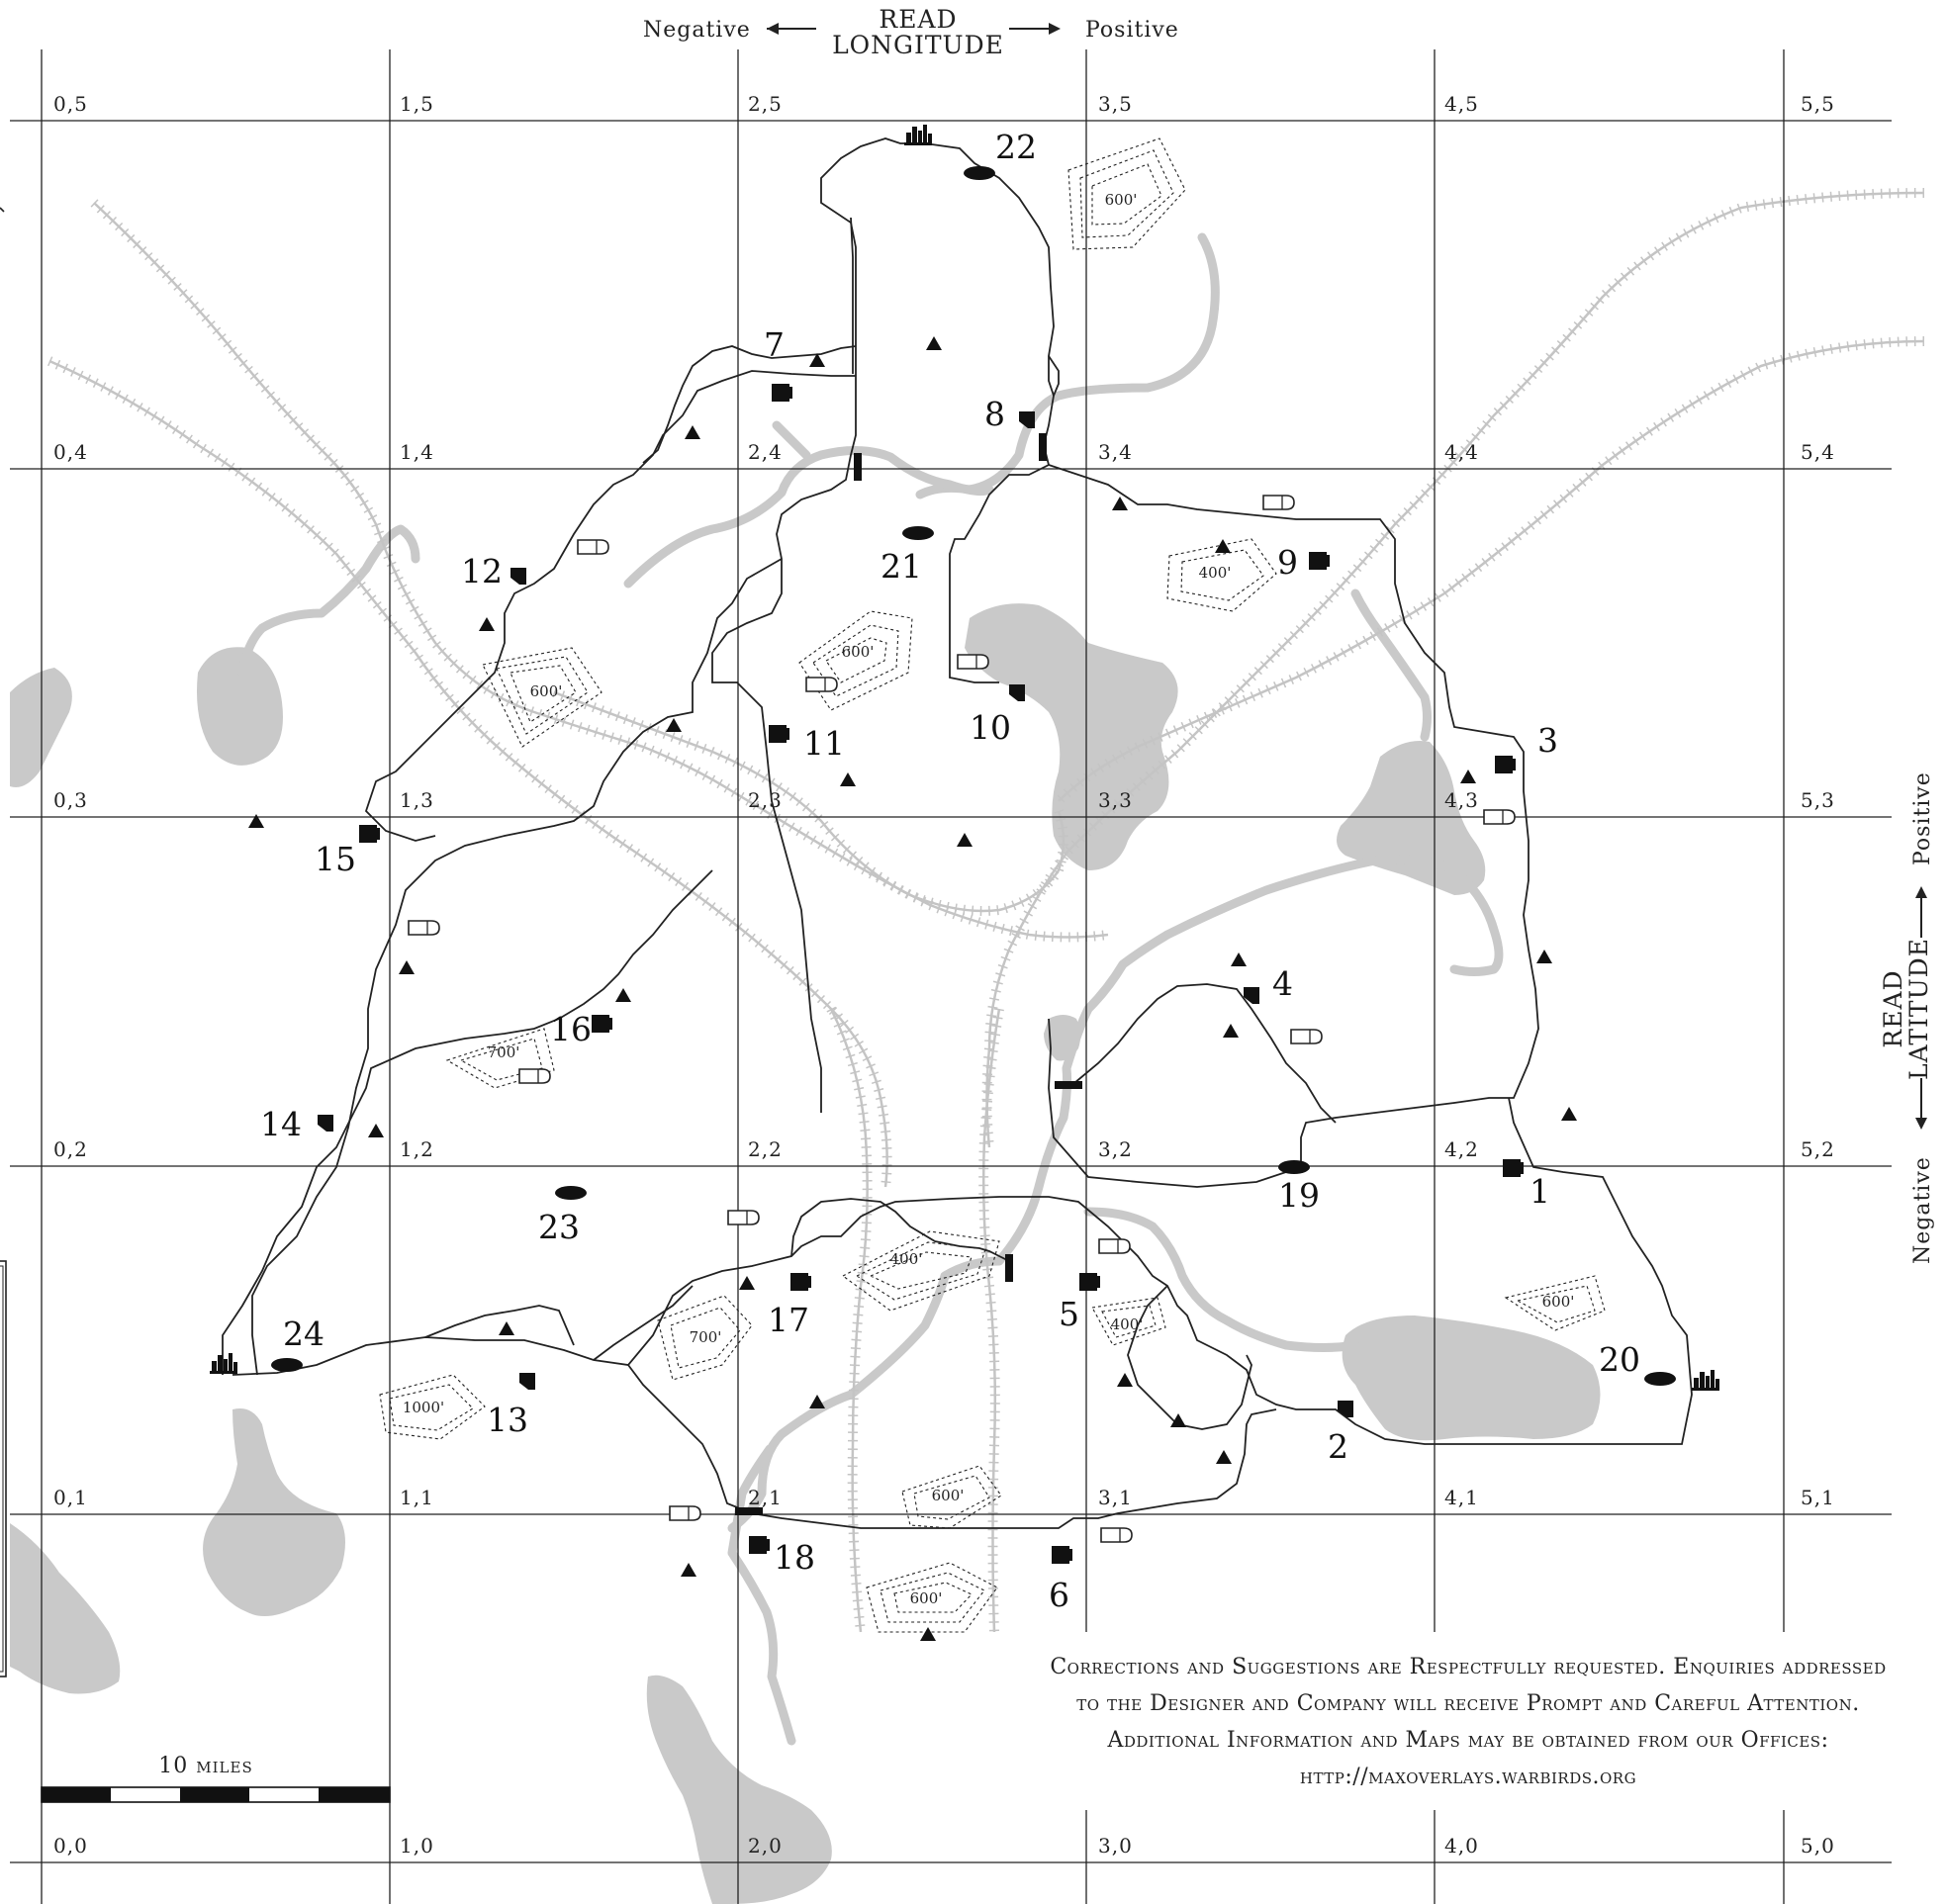 The image size is (1947, 1904). I want to click on grid-label: 1,2, so click(417, 1149).